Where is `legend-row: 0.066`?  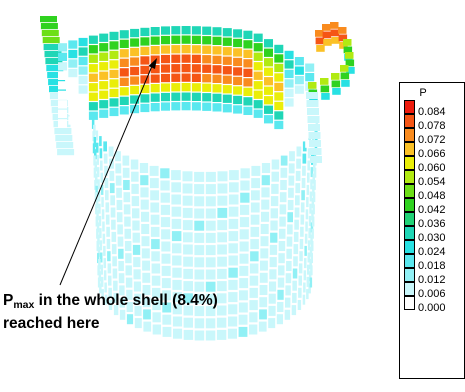
legend-row: 0.066 is located at coordinates (434, 151).